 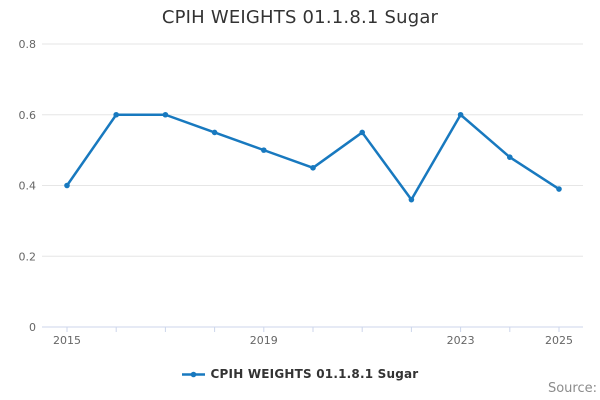 What do you see at coordinates (264, 340) in the screenshot?
I see `svg-text: 2019` at bounding box center [264, 340].